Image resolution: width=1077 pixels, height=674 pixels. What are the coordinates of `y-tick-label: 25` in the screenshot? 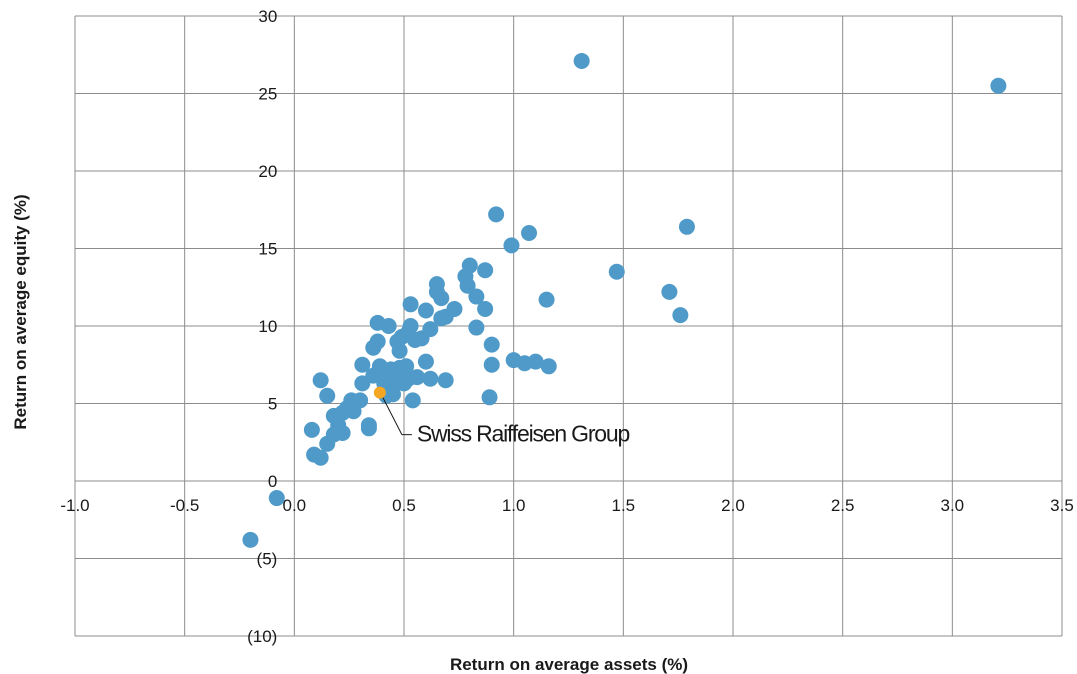 It's located at (267, 94).